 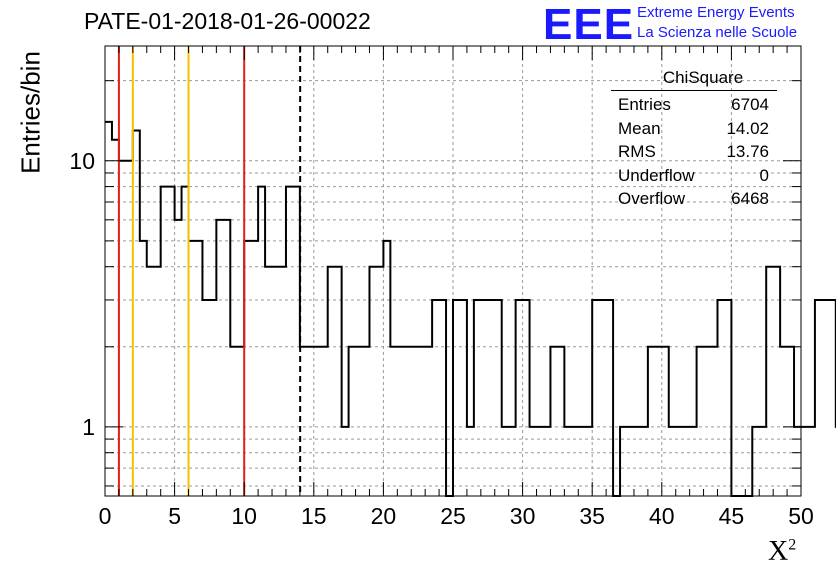 What do you see at coordinates (747, 151) in the screenshot?
I see `stats-value: 13.76` at bounding box center [747, 151].